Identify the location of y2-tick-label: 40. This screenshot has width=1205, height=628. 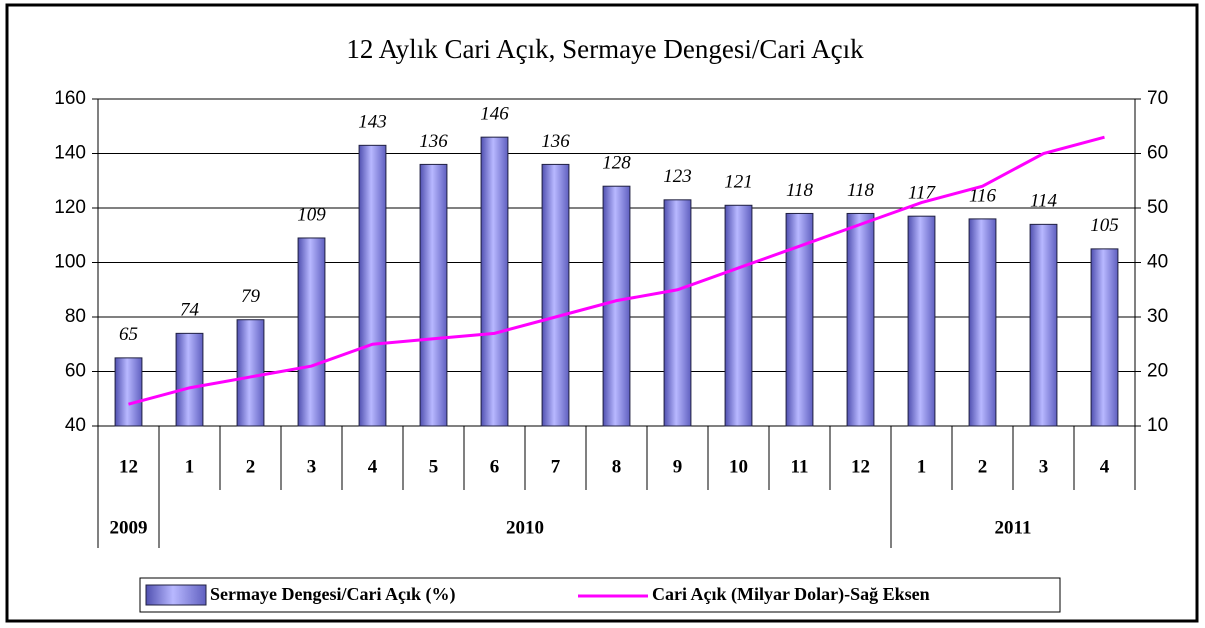
(1157, 262).